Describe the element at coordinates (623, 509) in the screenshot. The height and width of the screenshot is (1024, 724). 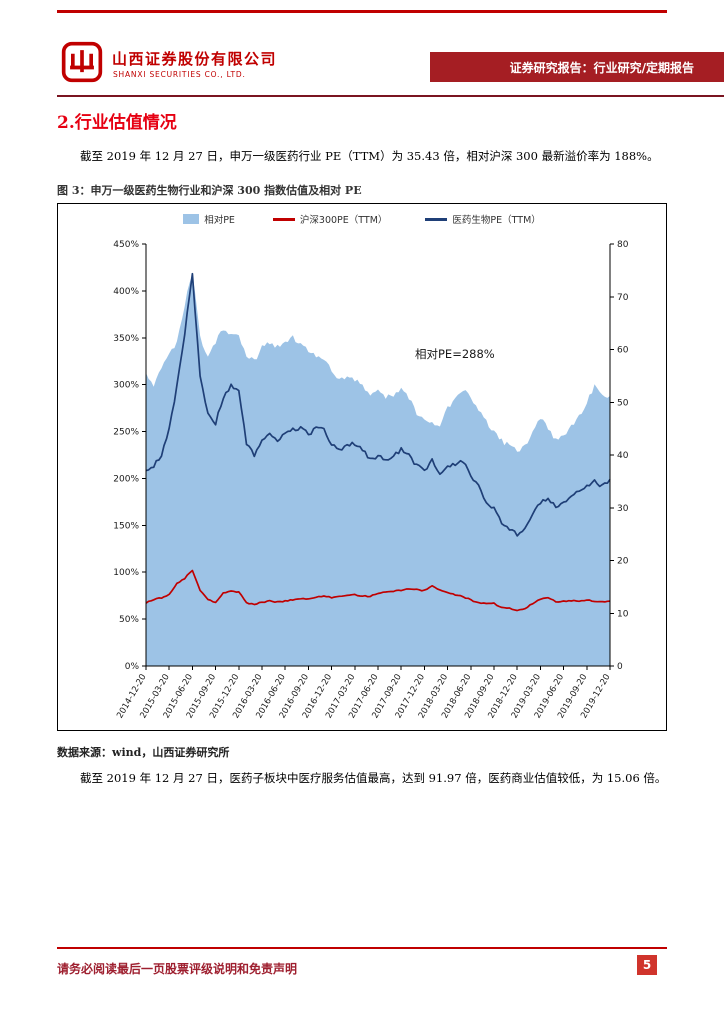
I see `right-axis-tick: 30` at that location.